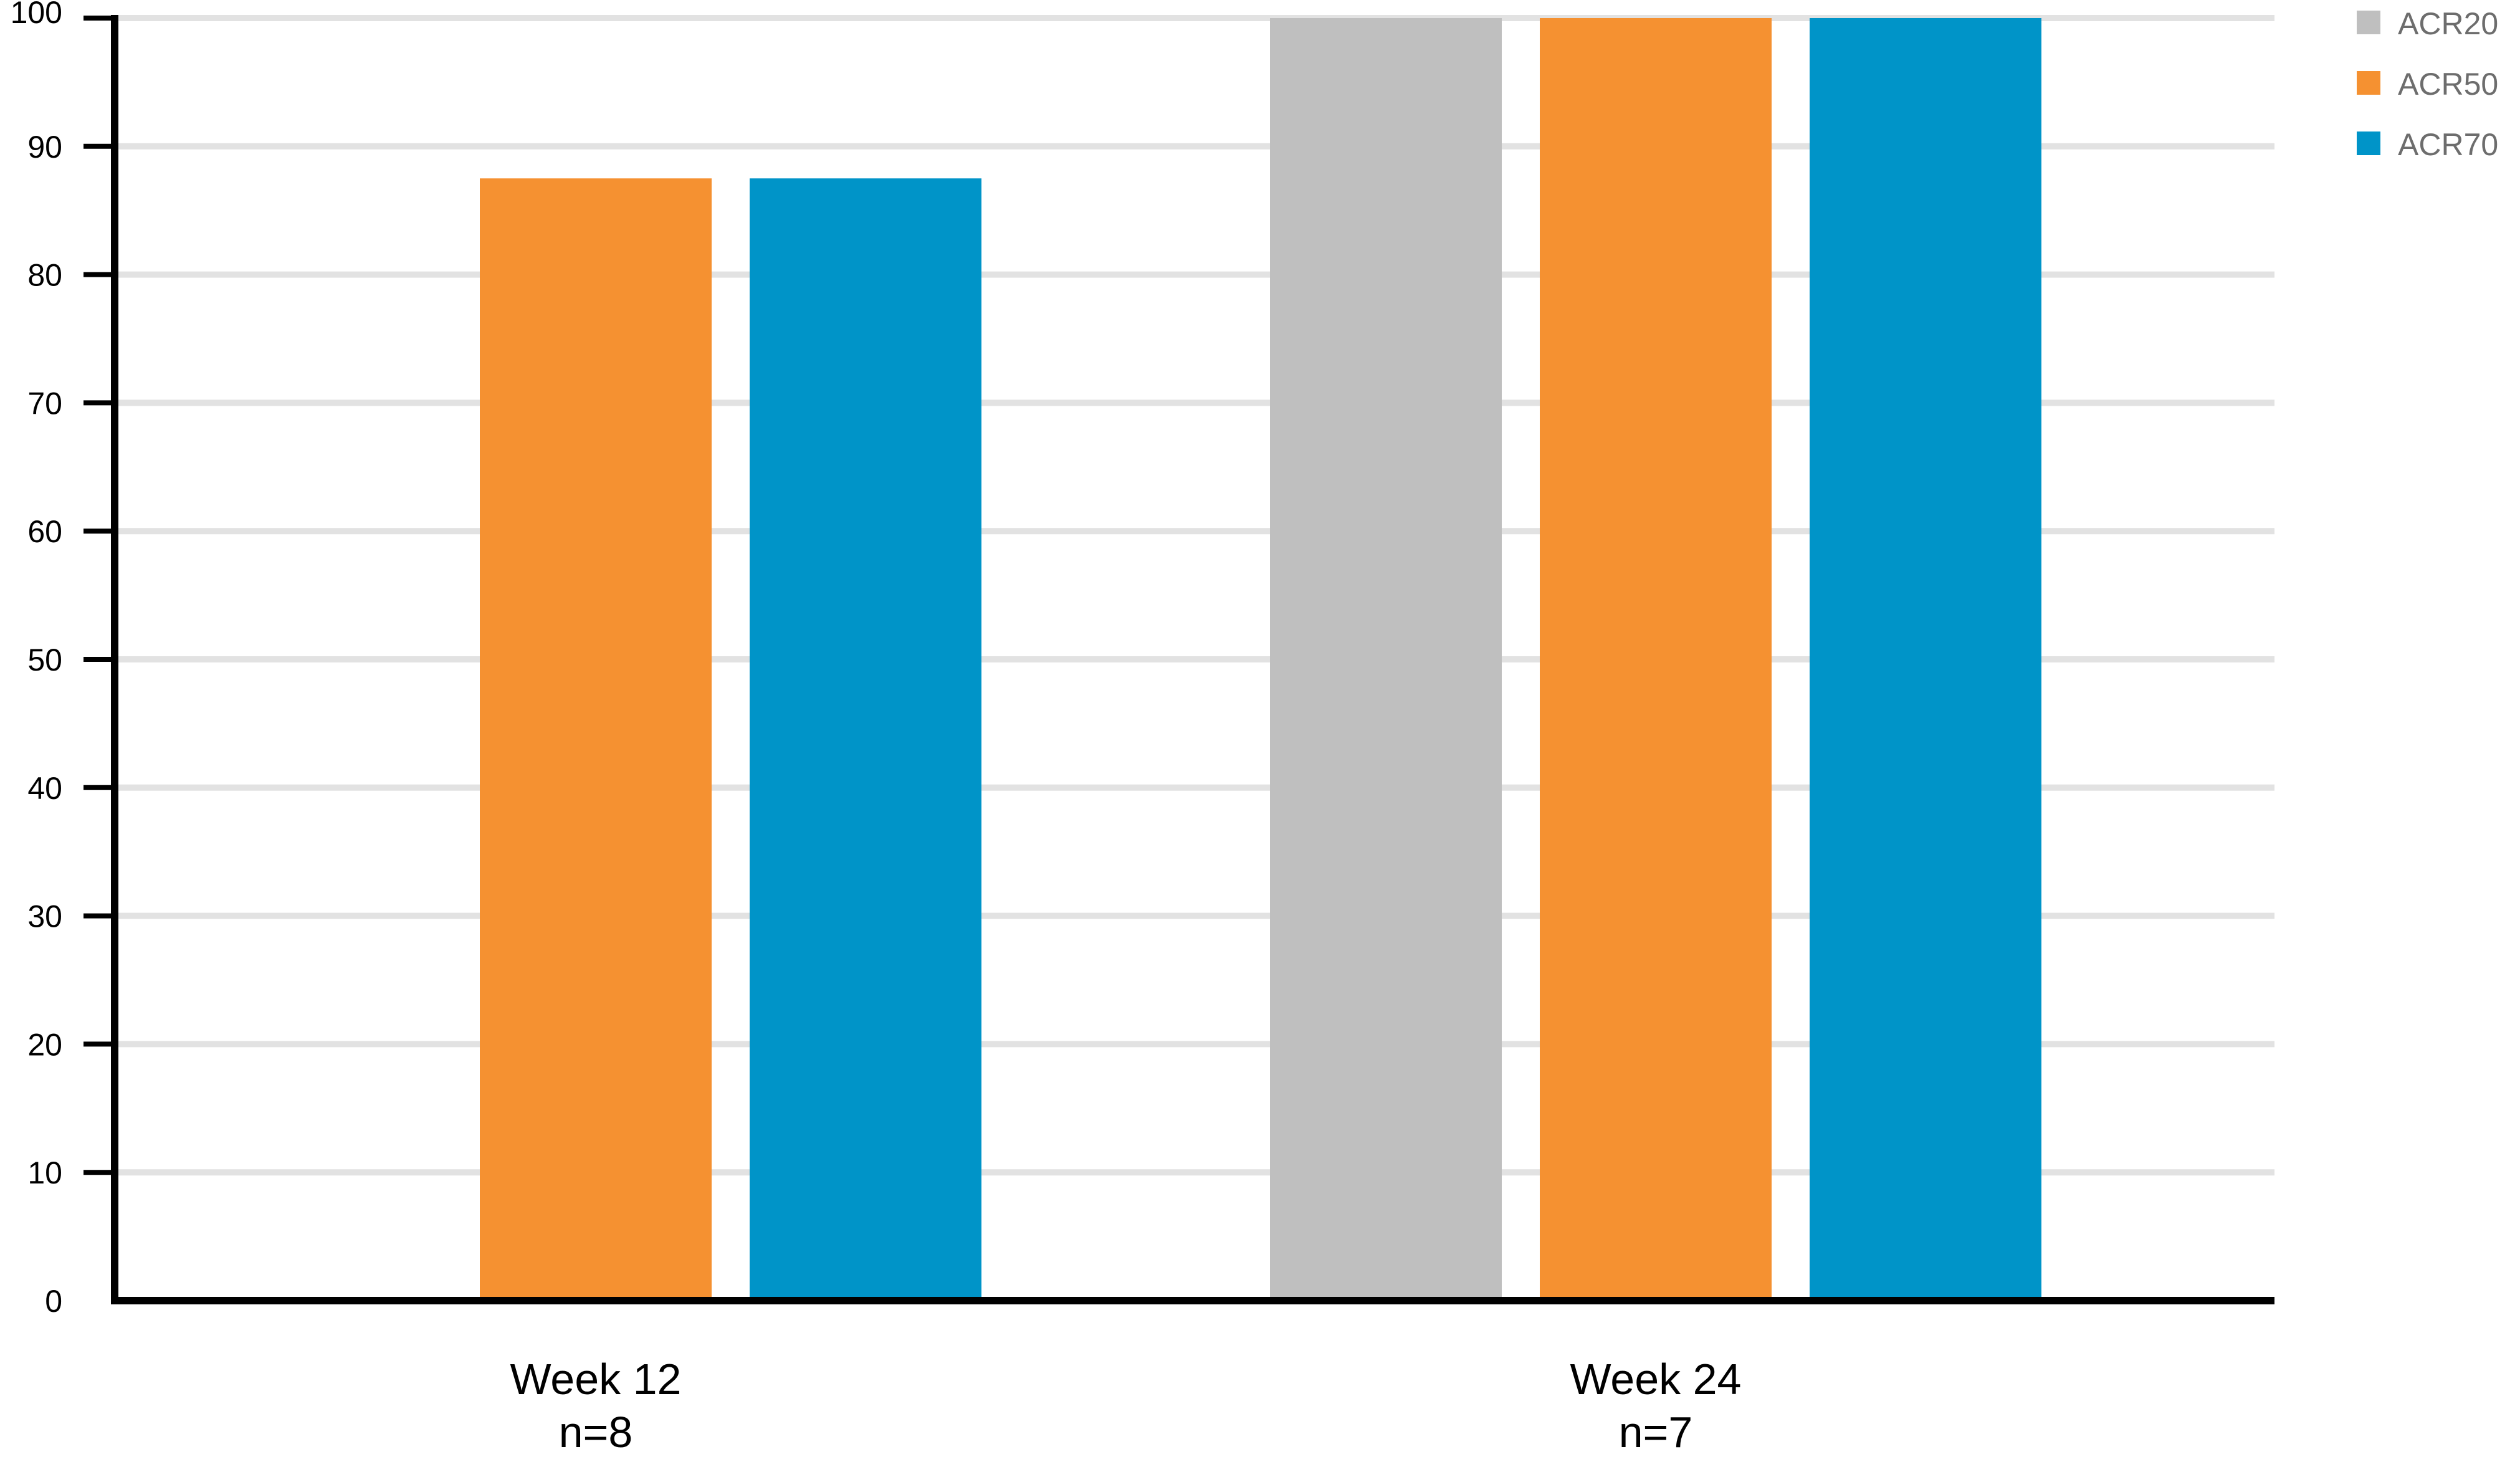 The height and width of the screenshot is (1477, 2520). I want to click on y-tick-label: 50, so click(44, 660).